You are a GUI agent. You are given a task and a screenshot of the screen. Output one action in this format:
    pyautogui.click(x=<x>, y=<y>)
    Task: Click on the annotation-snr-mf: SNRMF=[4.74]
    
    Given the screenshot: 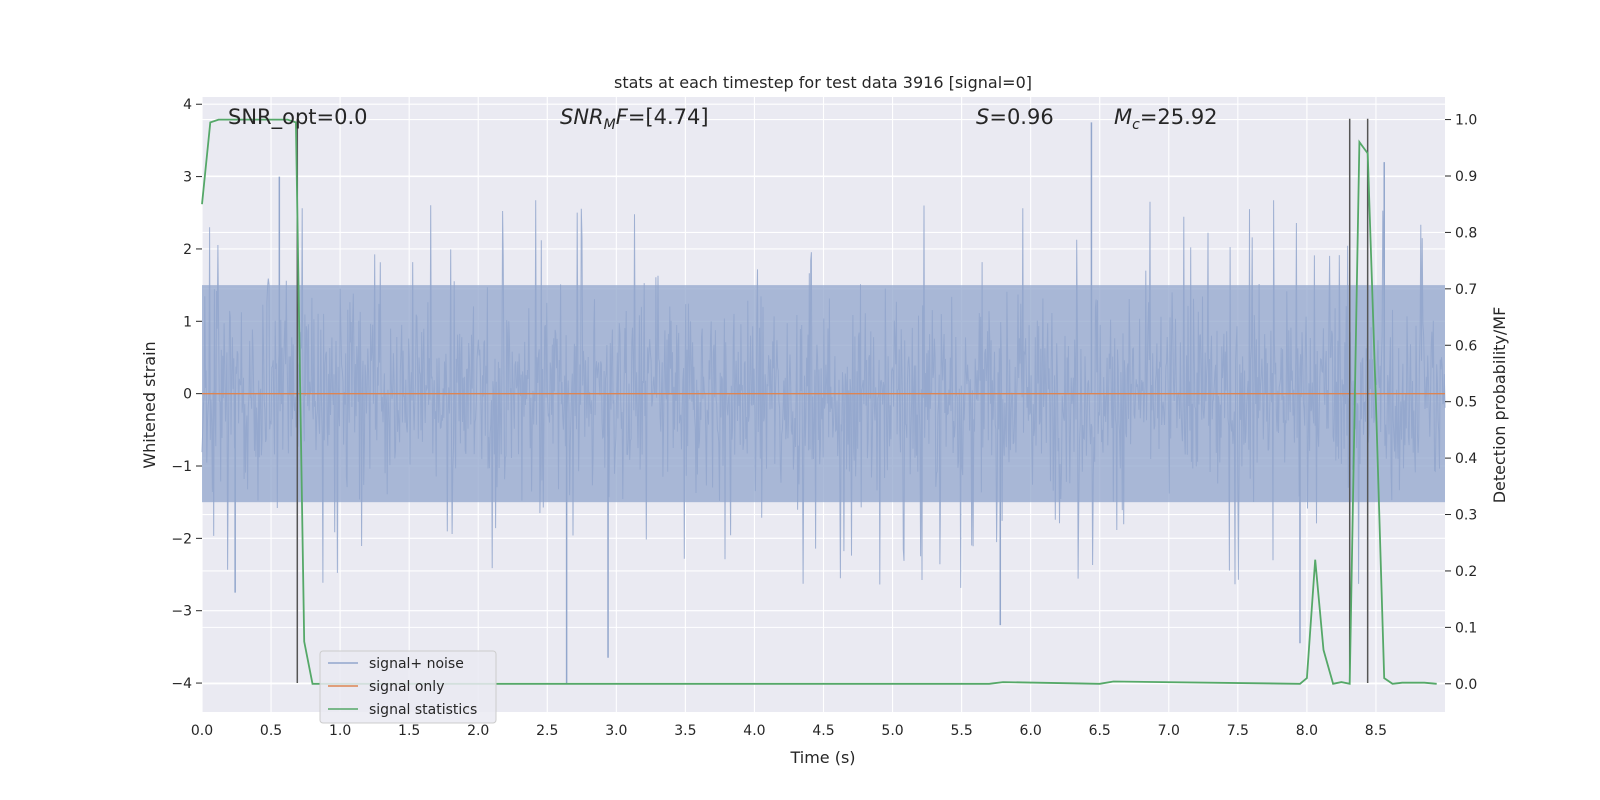 What is the action you would take?
    pyautogui.click(x=634, y=119)
    